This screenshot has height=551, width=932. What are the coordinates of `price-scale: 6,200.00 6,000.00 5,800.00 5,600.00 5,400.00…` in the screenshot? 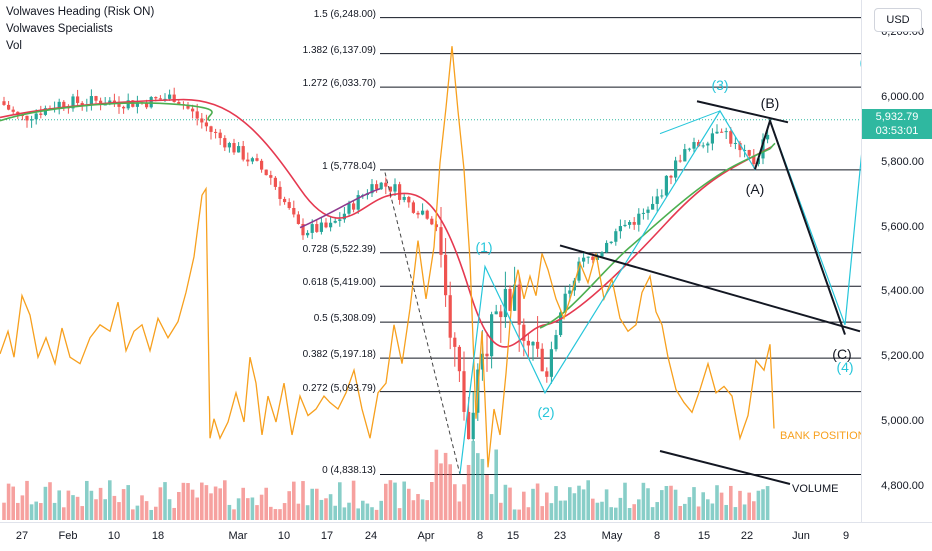 It's located at (896, 261).